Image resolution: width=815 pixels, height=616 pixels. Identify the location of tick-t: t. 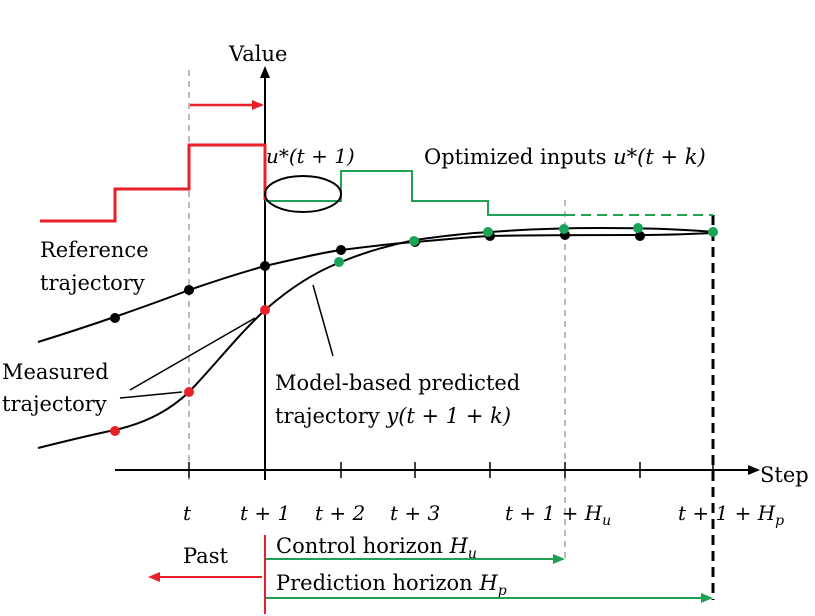
(187, 513).